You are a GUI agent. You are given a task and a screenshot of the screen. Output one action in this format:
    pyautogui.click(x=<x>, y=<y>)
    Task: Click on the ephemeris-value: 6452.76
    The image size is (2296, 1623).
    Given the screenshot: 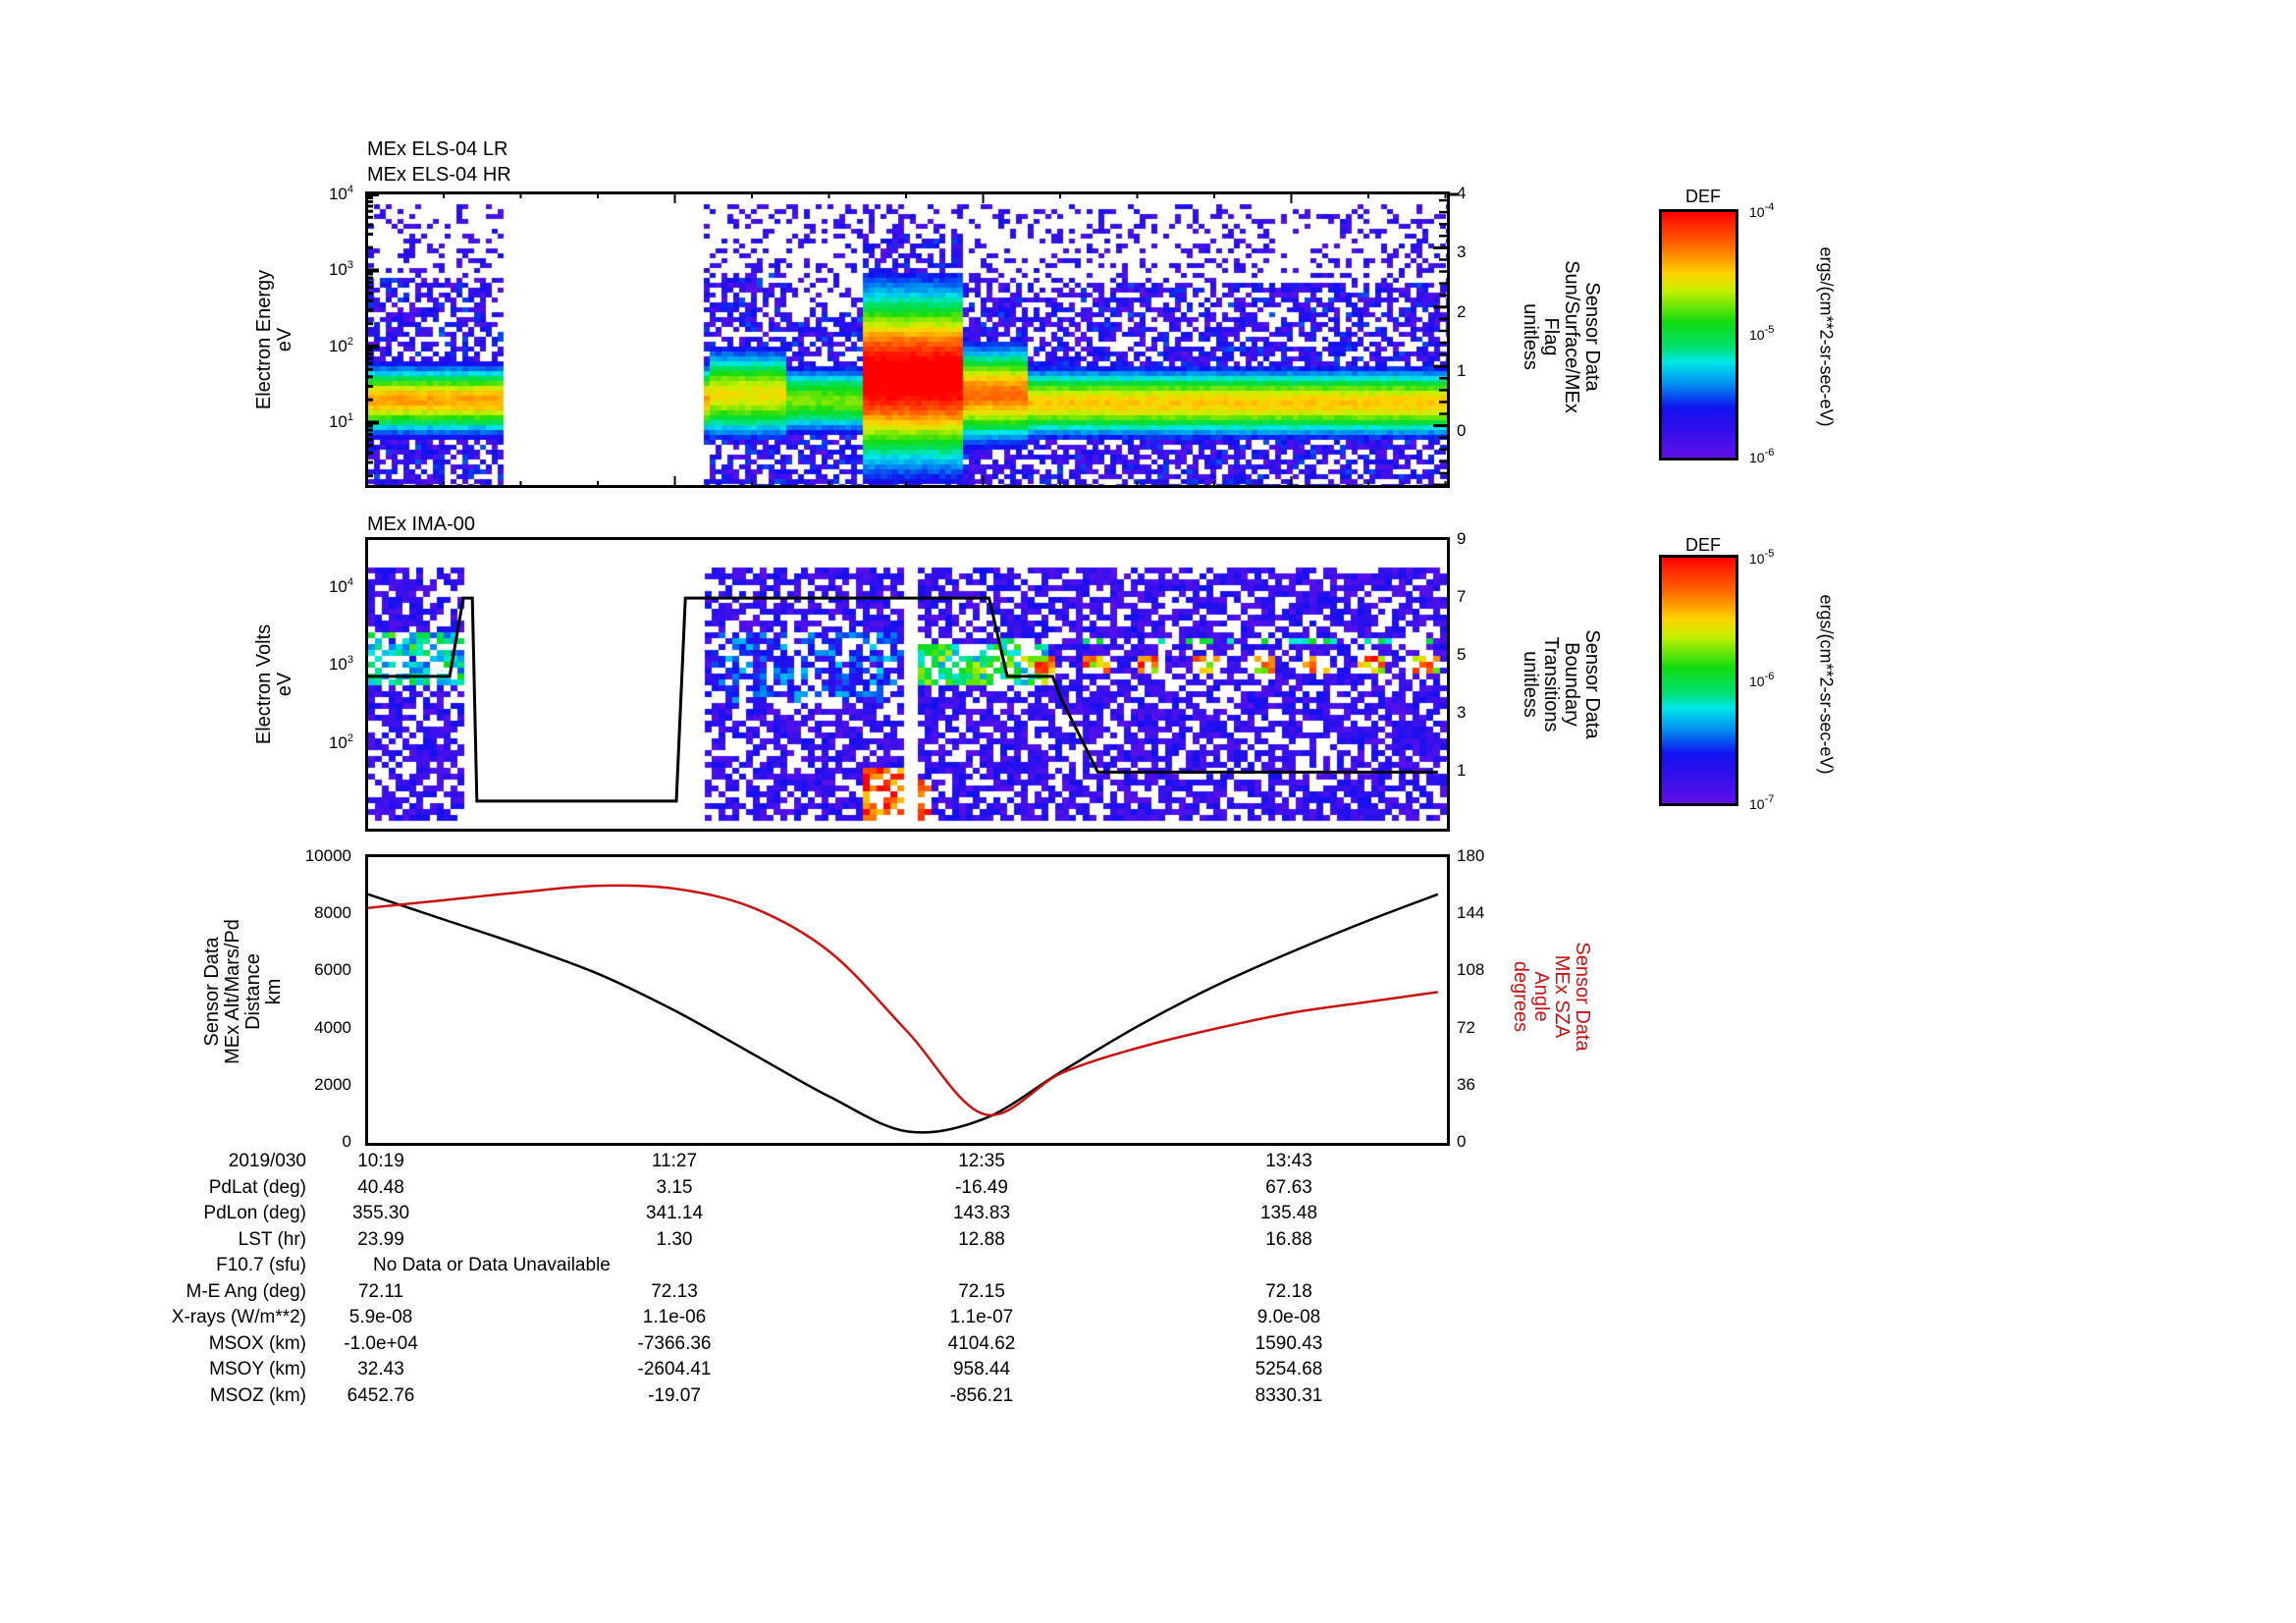 What is the action you would take?
    pyautogui.click(x=381, y=1395)
    